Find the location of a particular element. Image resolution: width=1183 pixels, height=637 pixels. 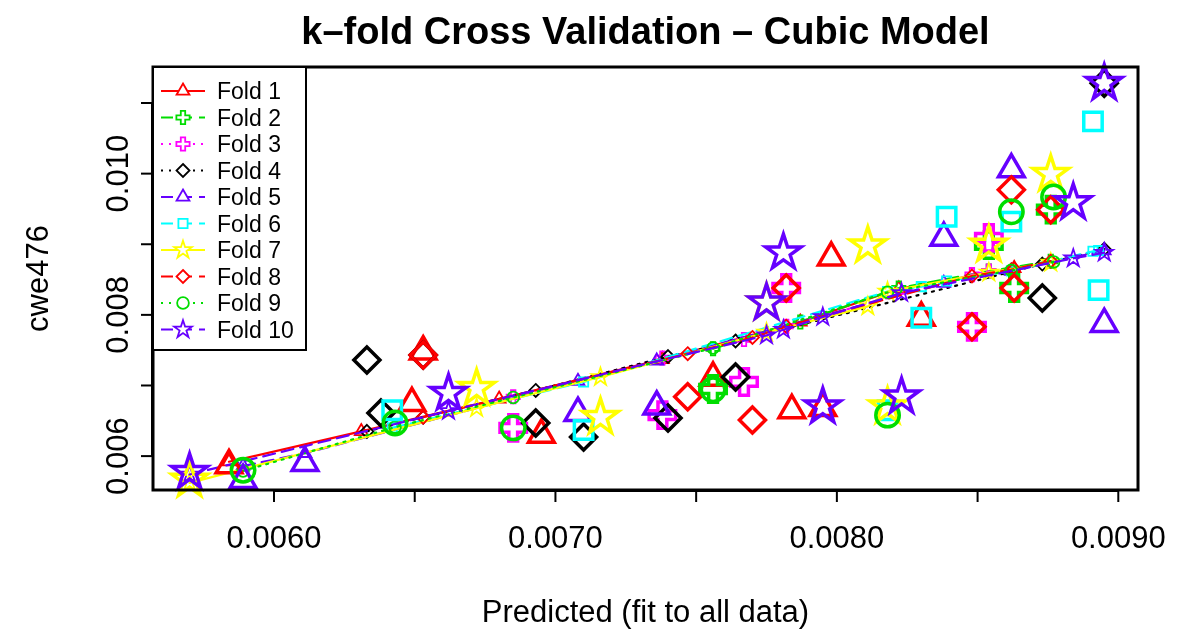

legend-label: Fold 1 is located at coordinates (249, 91).